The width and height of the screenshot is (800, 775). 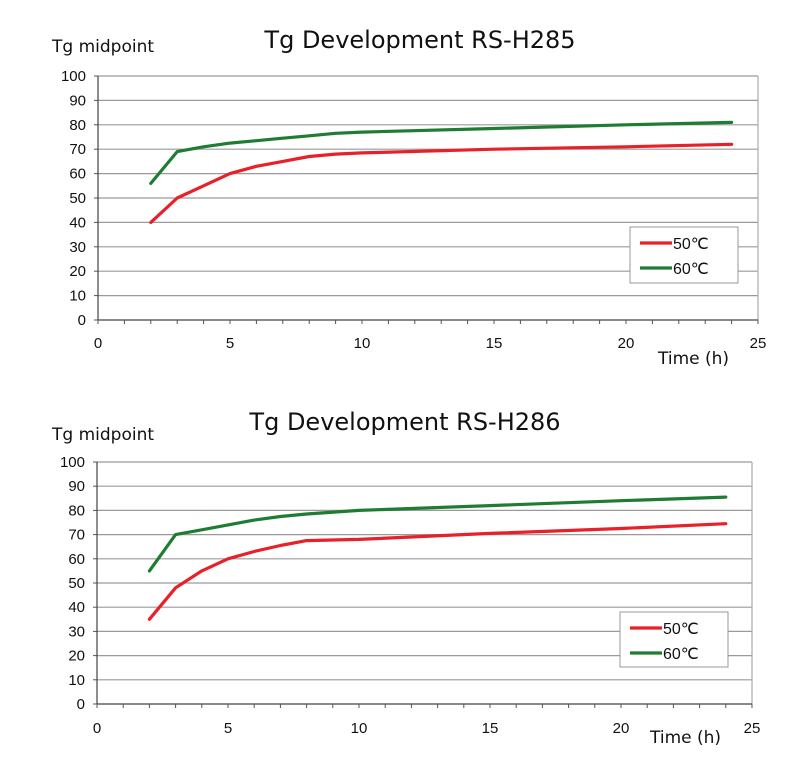 What do you see at coordinates (419, 40) in the screenshot?
I see `chart-title: Tg Development RS-H285` at bounding box center [419, 40].